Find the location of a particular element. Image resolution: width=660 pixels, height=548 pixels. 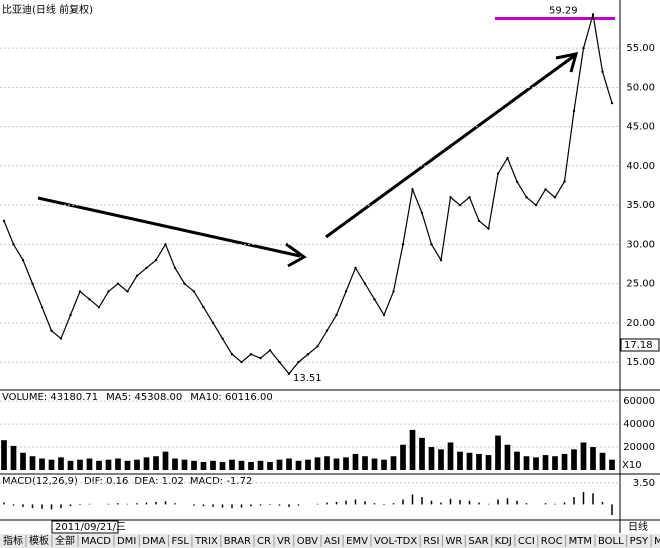

signal-markers is located at coordinates (555, 18).